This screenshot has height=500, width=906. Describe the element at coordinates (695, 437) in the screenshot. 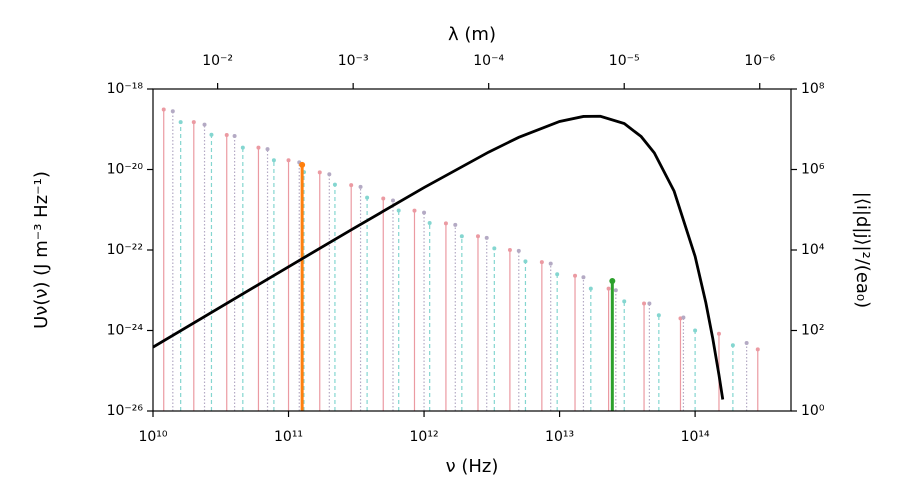

I see `x-tick-label: 10¹⁴` at that location.